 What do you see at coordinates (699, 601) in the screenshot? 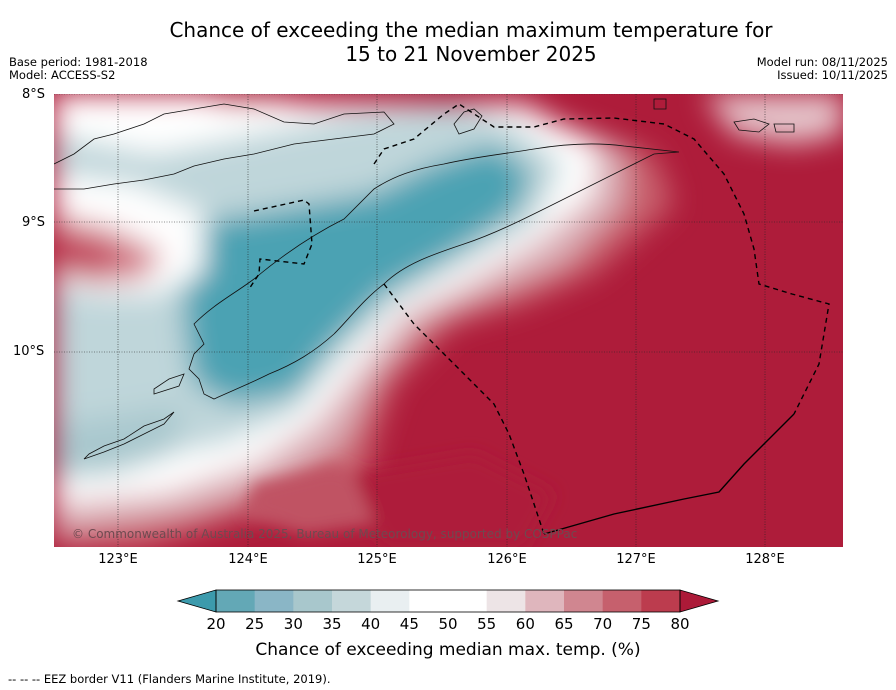
I see `colorbar-over-arrow` at bounding box center [699, 601].